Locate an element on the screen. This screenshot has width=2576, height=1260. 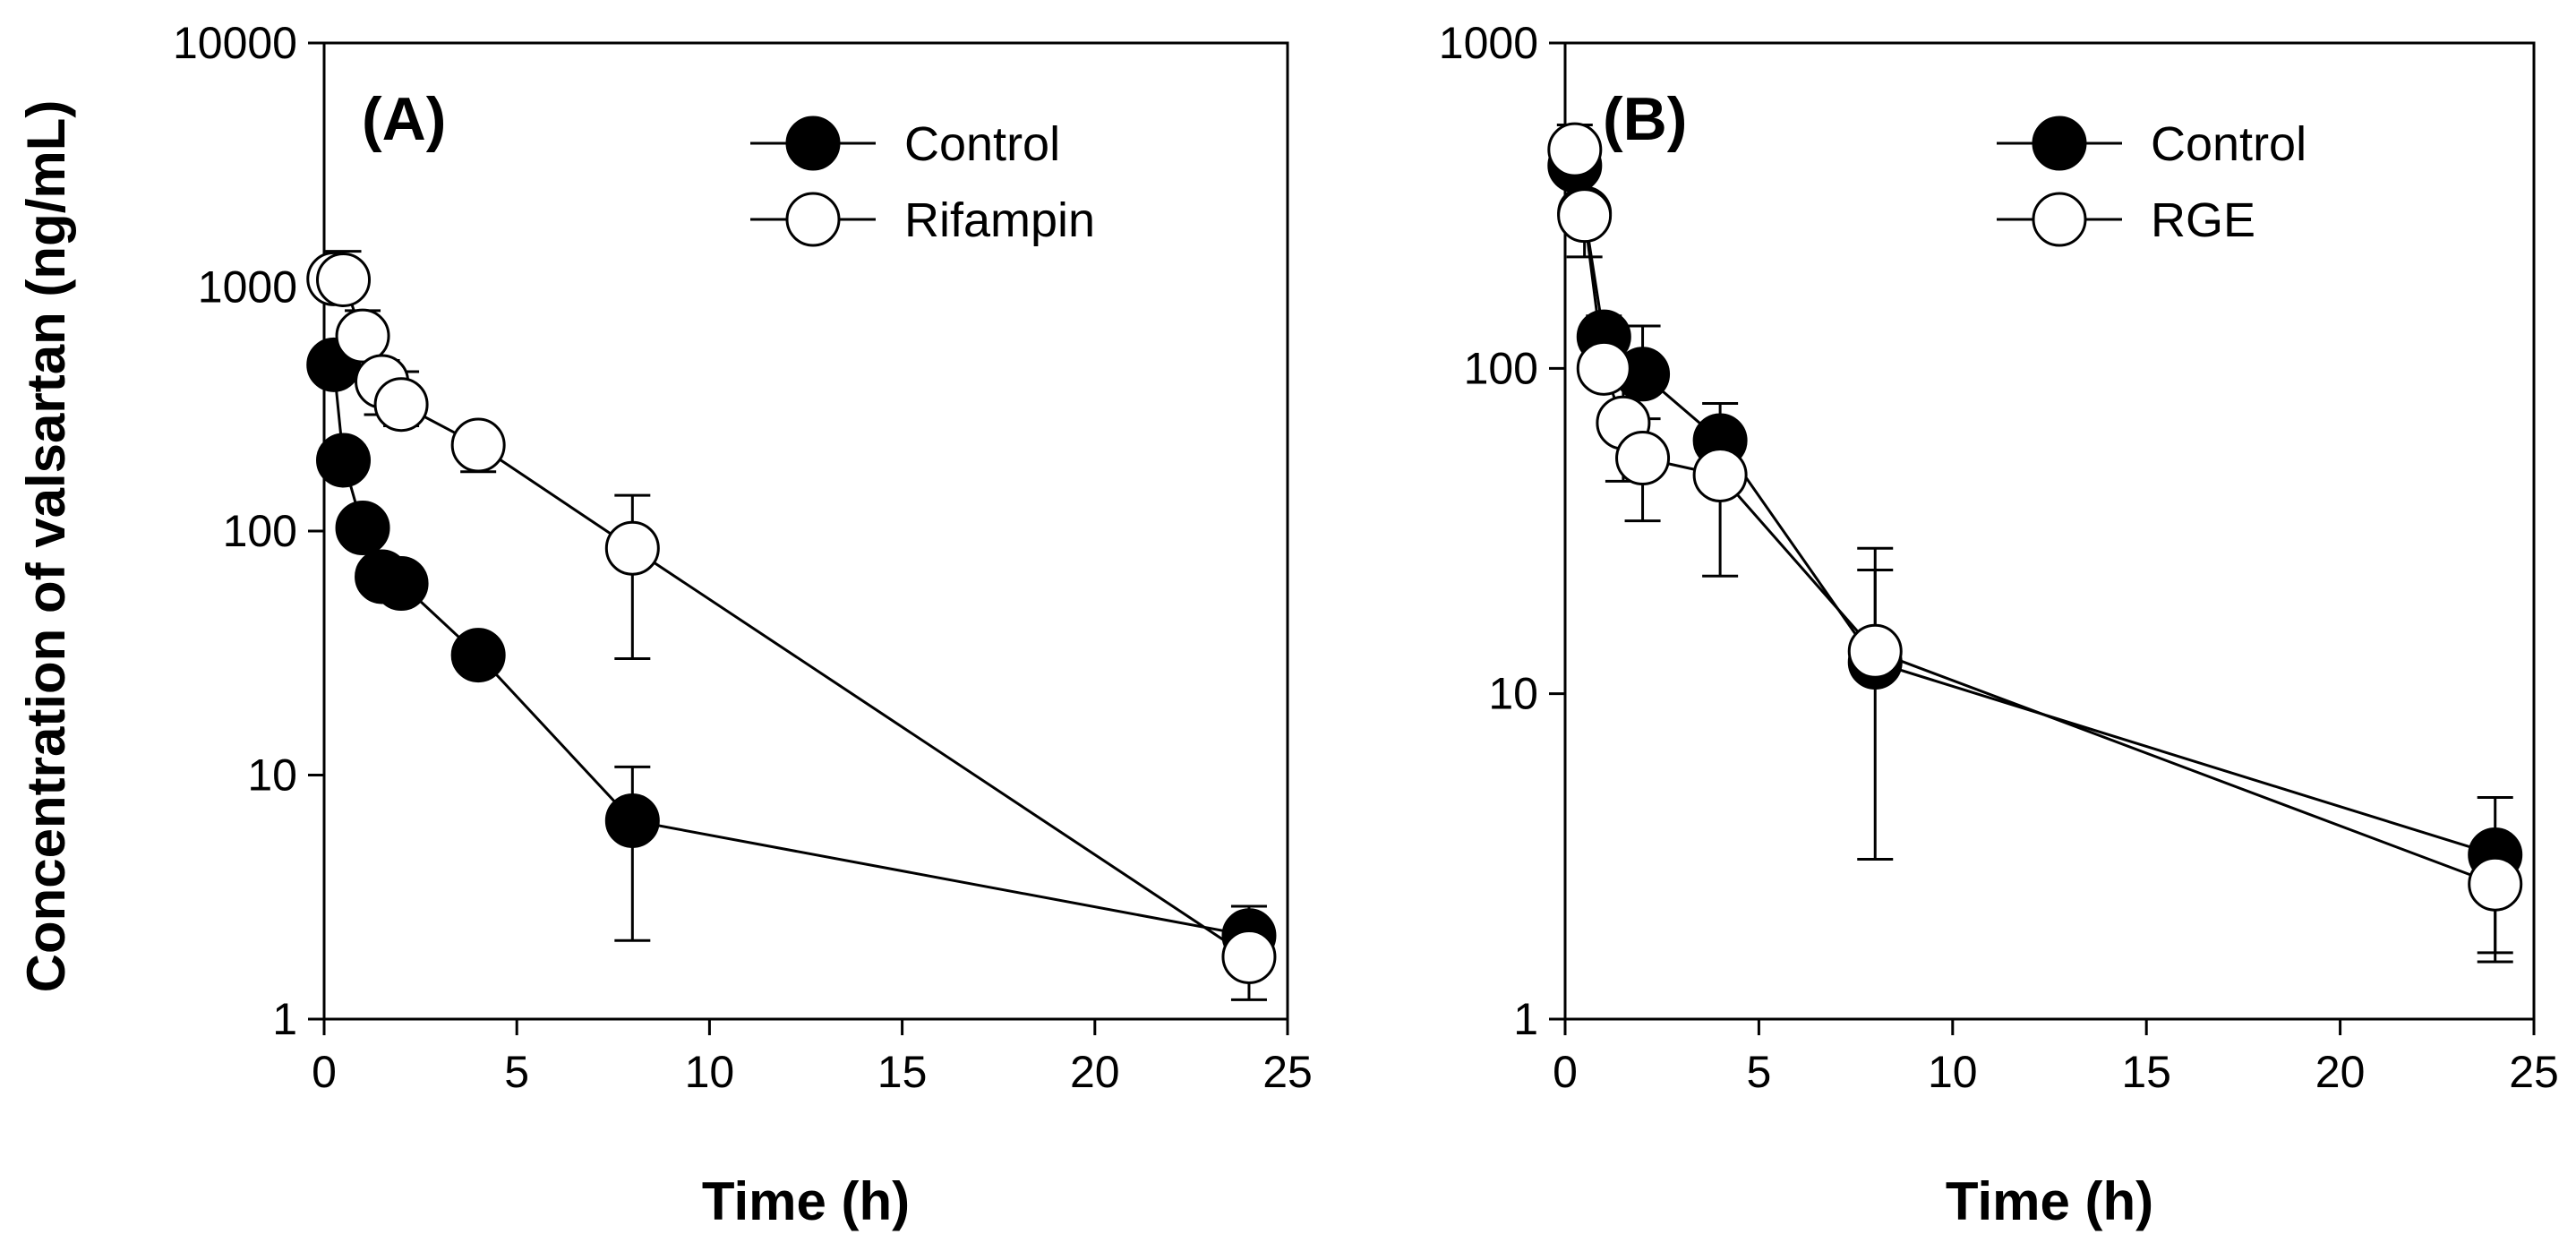
y-axis-title: Concentration of valsartan (ng/mL) is located at coordinates (46, 546).